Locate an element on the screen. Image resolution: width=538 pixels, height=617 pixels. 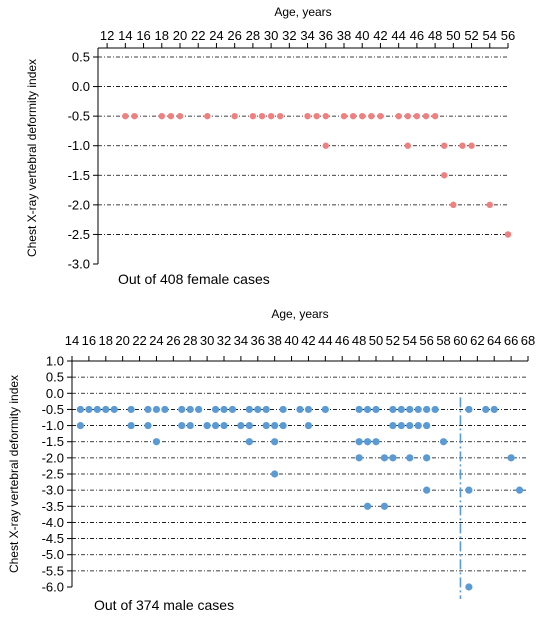
y-tick-label: -3.5 is located at coordinates (53, 506).